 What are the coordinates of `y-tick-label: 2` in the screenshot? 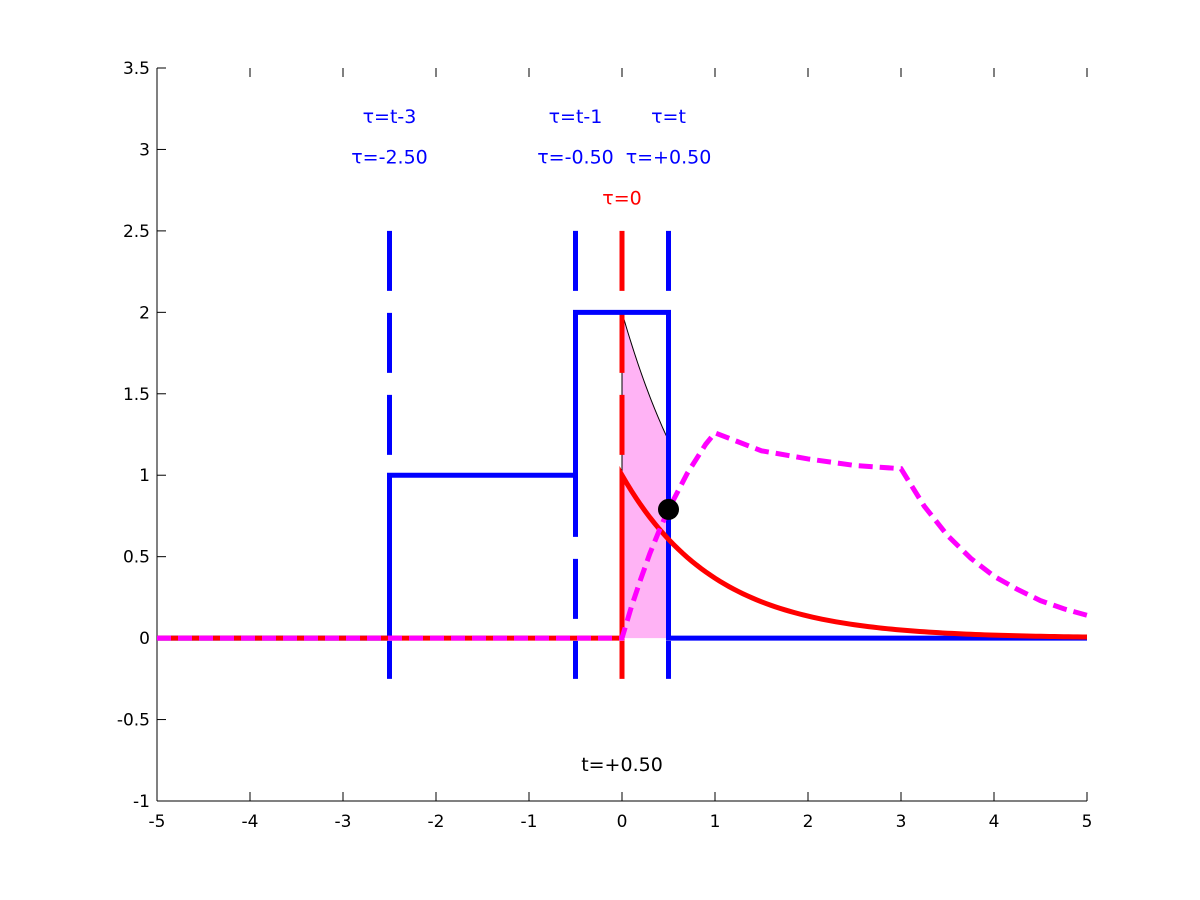 It's located at (144, 313).